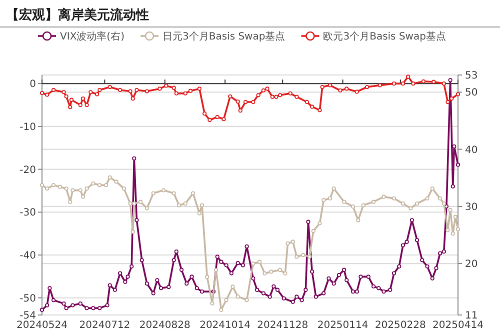 The height and width of the screenshot is (333, 500). Describe the element at coordinates (471, 150) in the screenshot. I see `y2-tick-label: 40` at that location.